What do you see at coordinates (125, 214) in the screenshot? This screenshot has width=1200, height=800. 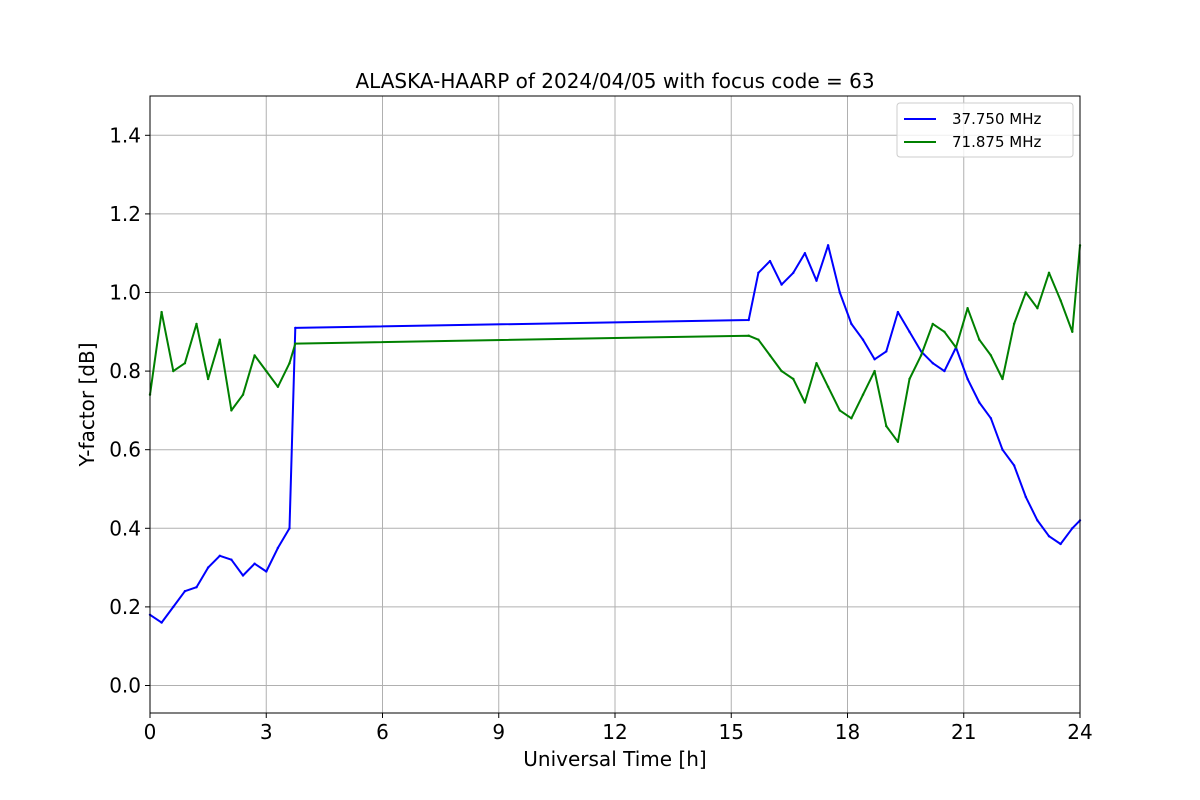 I see `y-tick-label: 1.2` at bounding box center [125, 214].